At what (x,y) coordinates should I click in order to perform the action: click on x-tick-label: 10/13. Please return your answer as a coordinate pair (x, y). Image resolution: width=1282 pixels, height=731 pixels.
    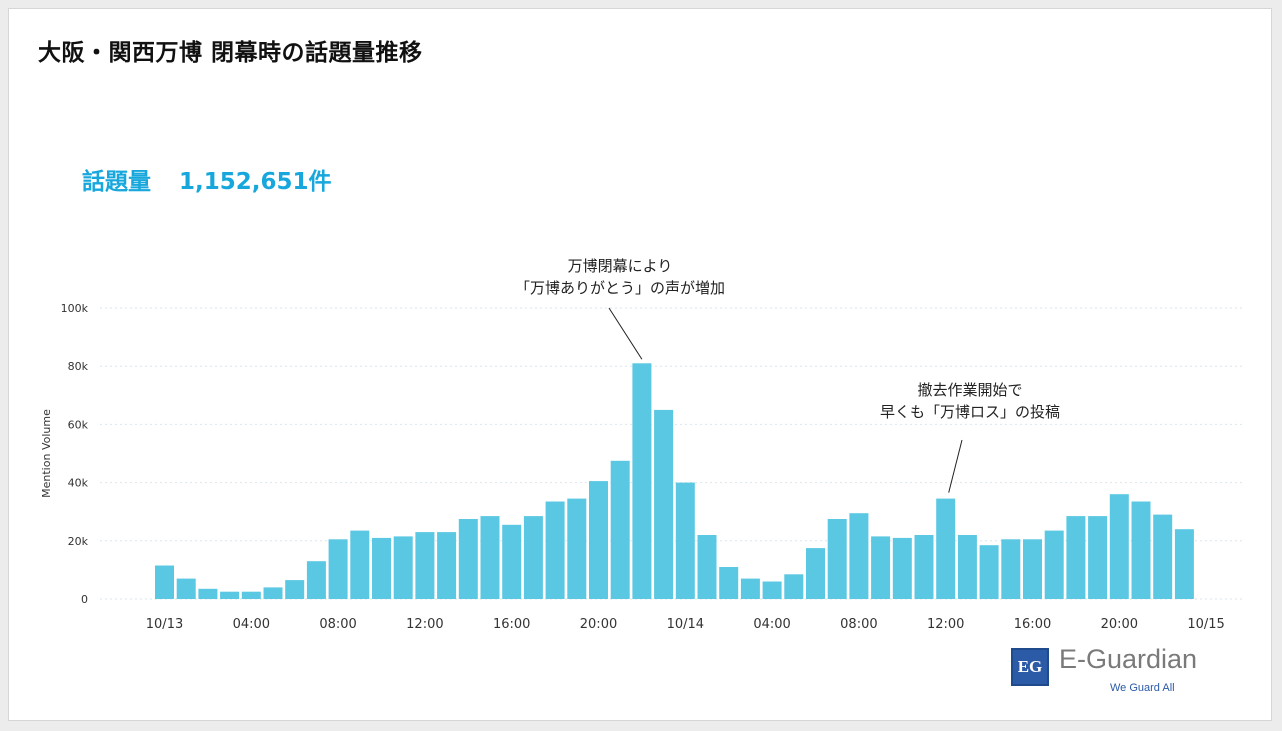
    Looking at the image, I should click on (164, 624).